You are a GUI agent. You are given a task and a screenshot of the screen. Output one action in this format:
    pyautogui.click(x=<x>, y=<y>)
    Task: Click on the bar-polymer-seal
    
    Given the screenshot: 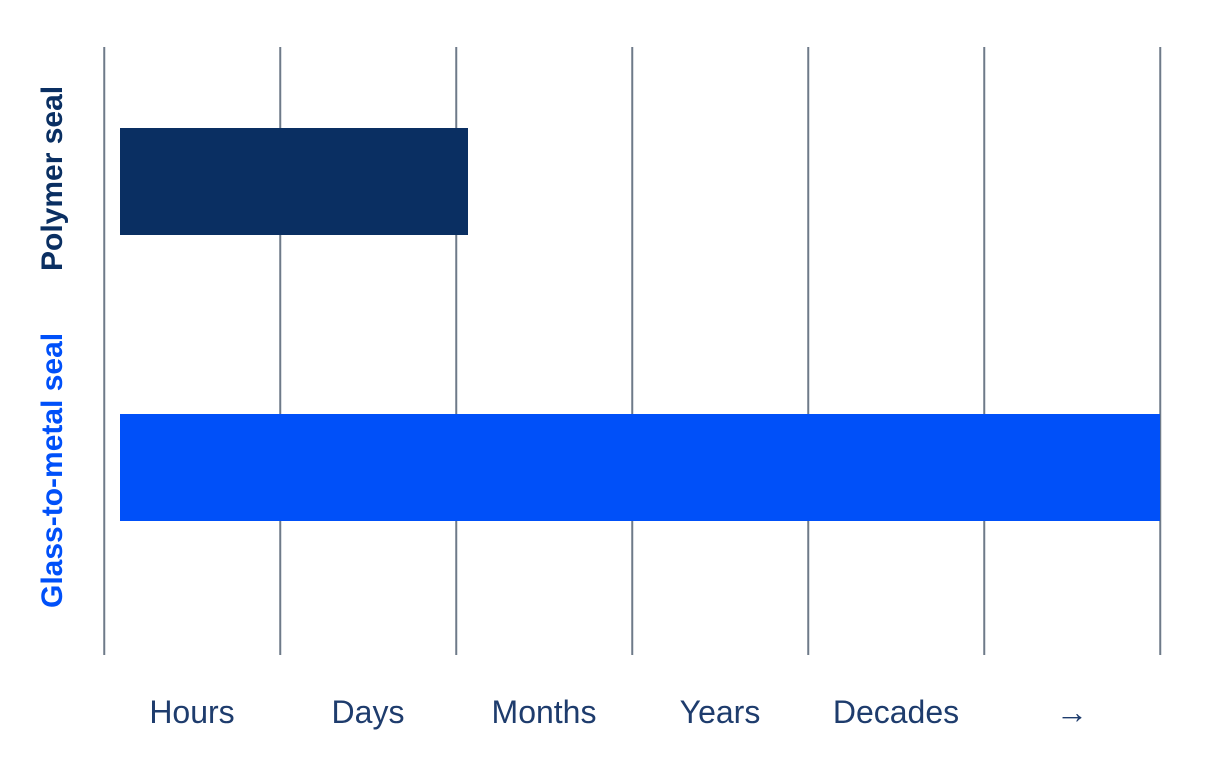 What is the action you would take?
    pyautogui.click(x=294, y=181)
    